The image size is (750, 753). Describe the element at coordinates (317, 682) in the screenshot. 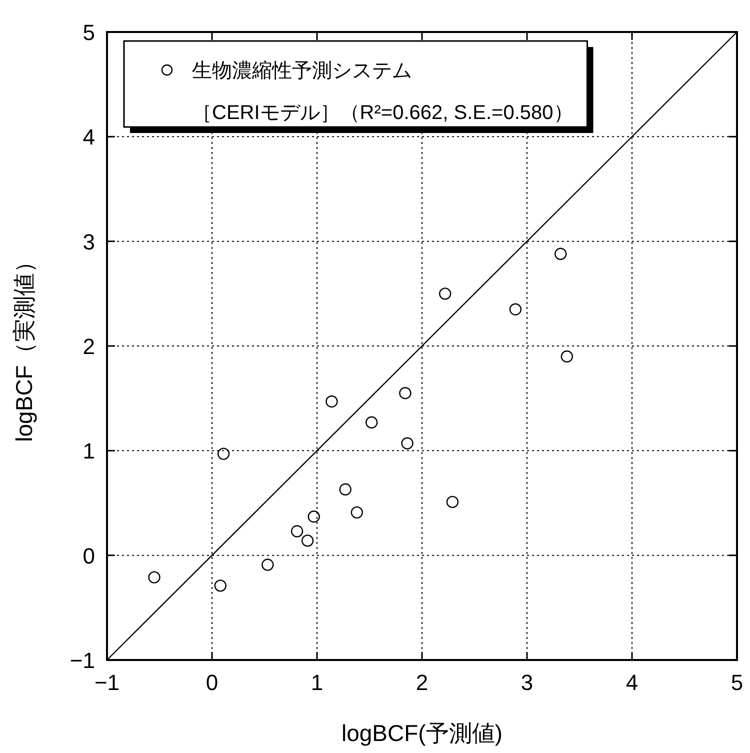

I see `x-tick-label: 1` at that location.